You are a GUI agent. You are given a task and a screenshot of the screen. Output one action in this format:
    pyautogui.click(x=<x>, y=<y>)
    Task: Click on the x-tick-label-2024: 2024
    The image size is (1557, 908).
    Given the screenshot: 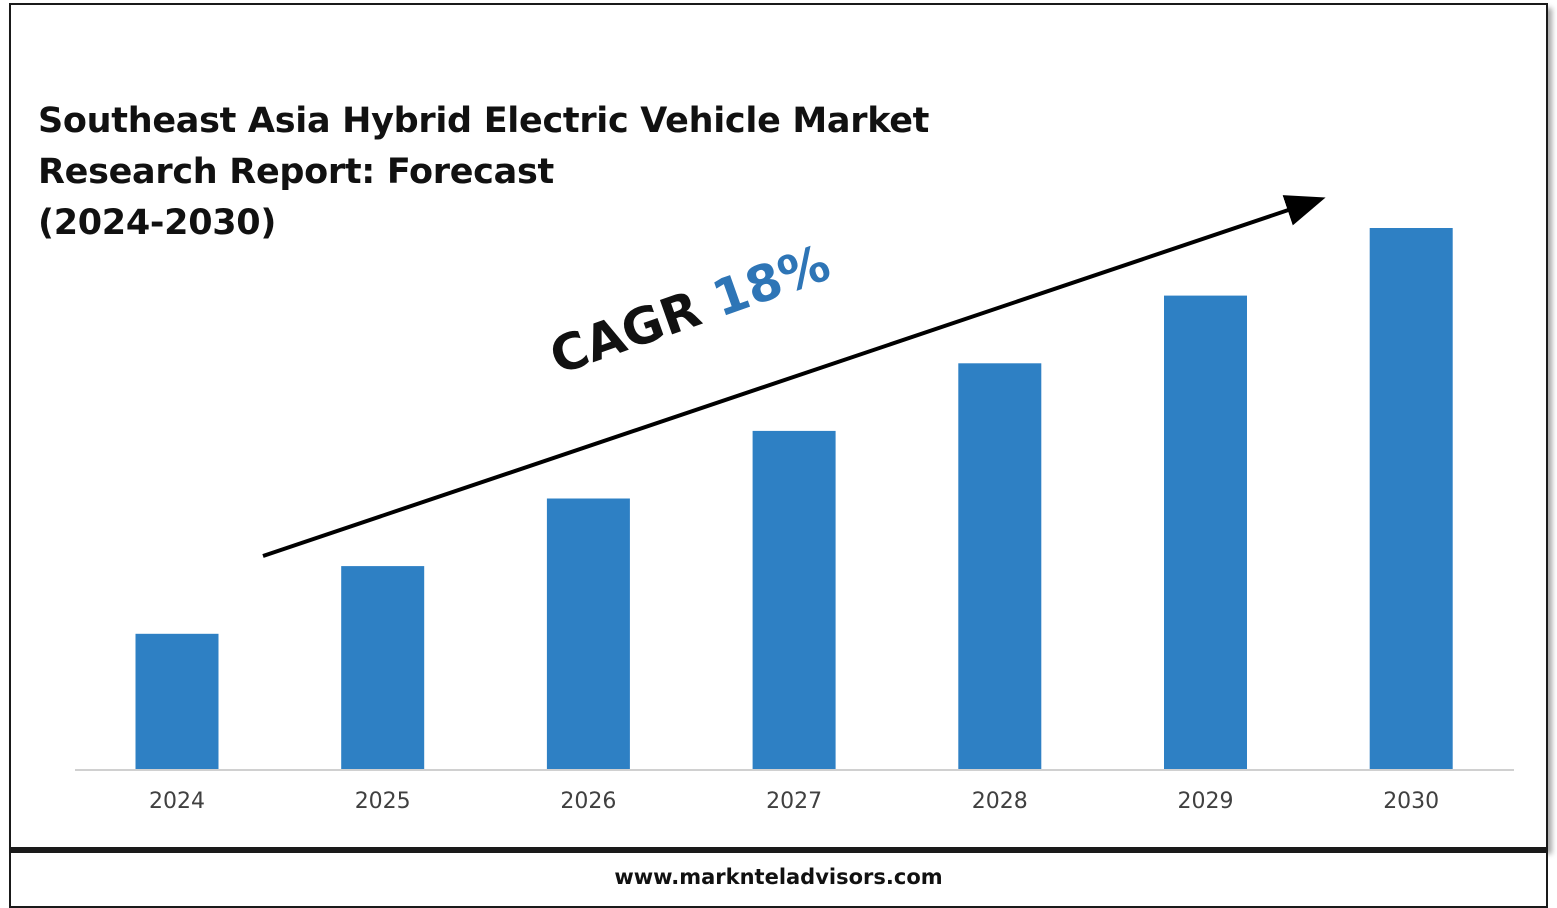 What is the action you would take?
    pyautogui.click(x=177, y=801)
    